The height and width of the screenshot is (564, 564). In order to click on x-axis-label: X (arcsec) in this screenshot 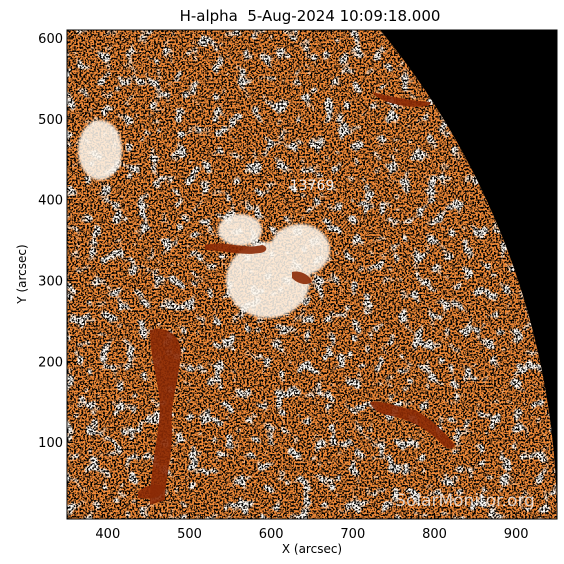, I will do `click(312, 549)`.